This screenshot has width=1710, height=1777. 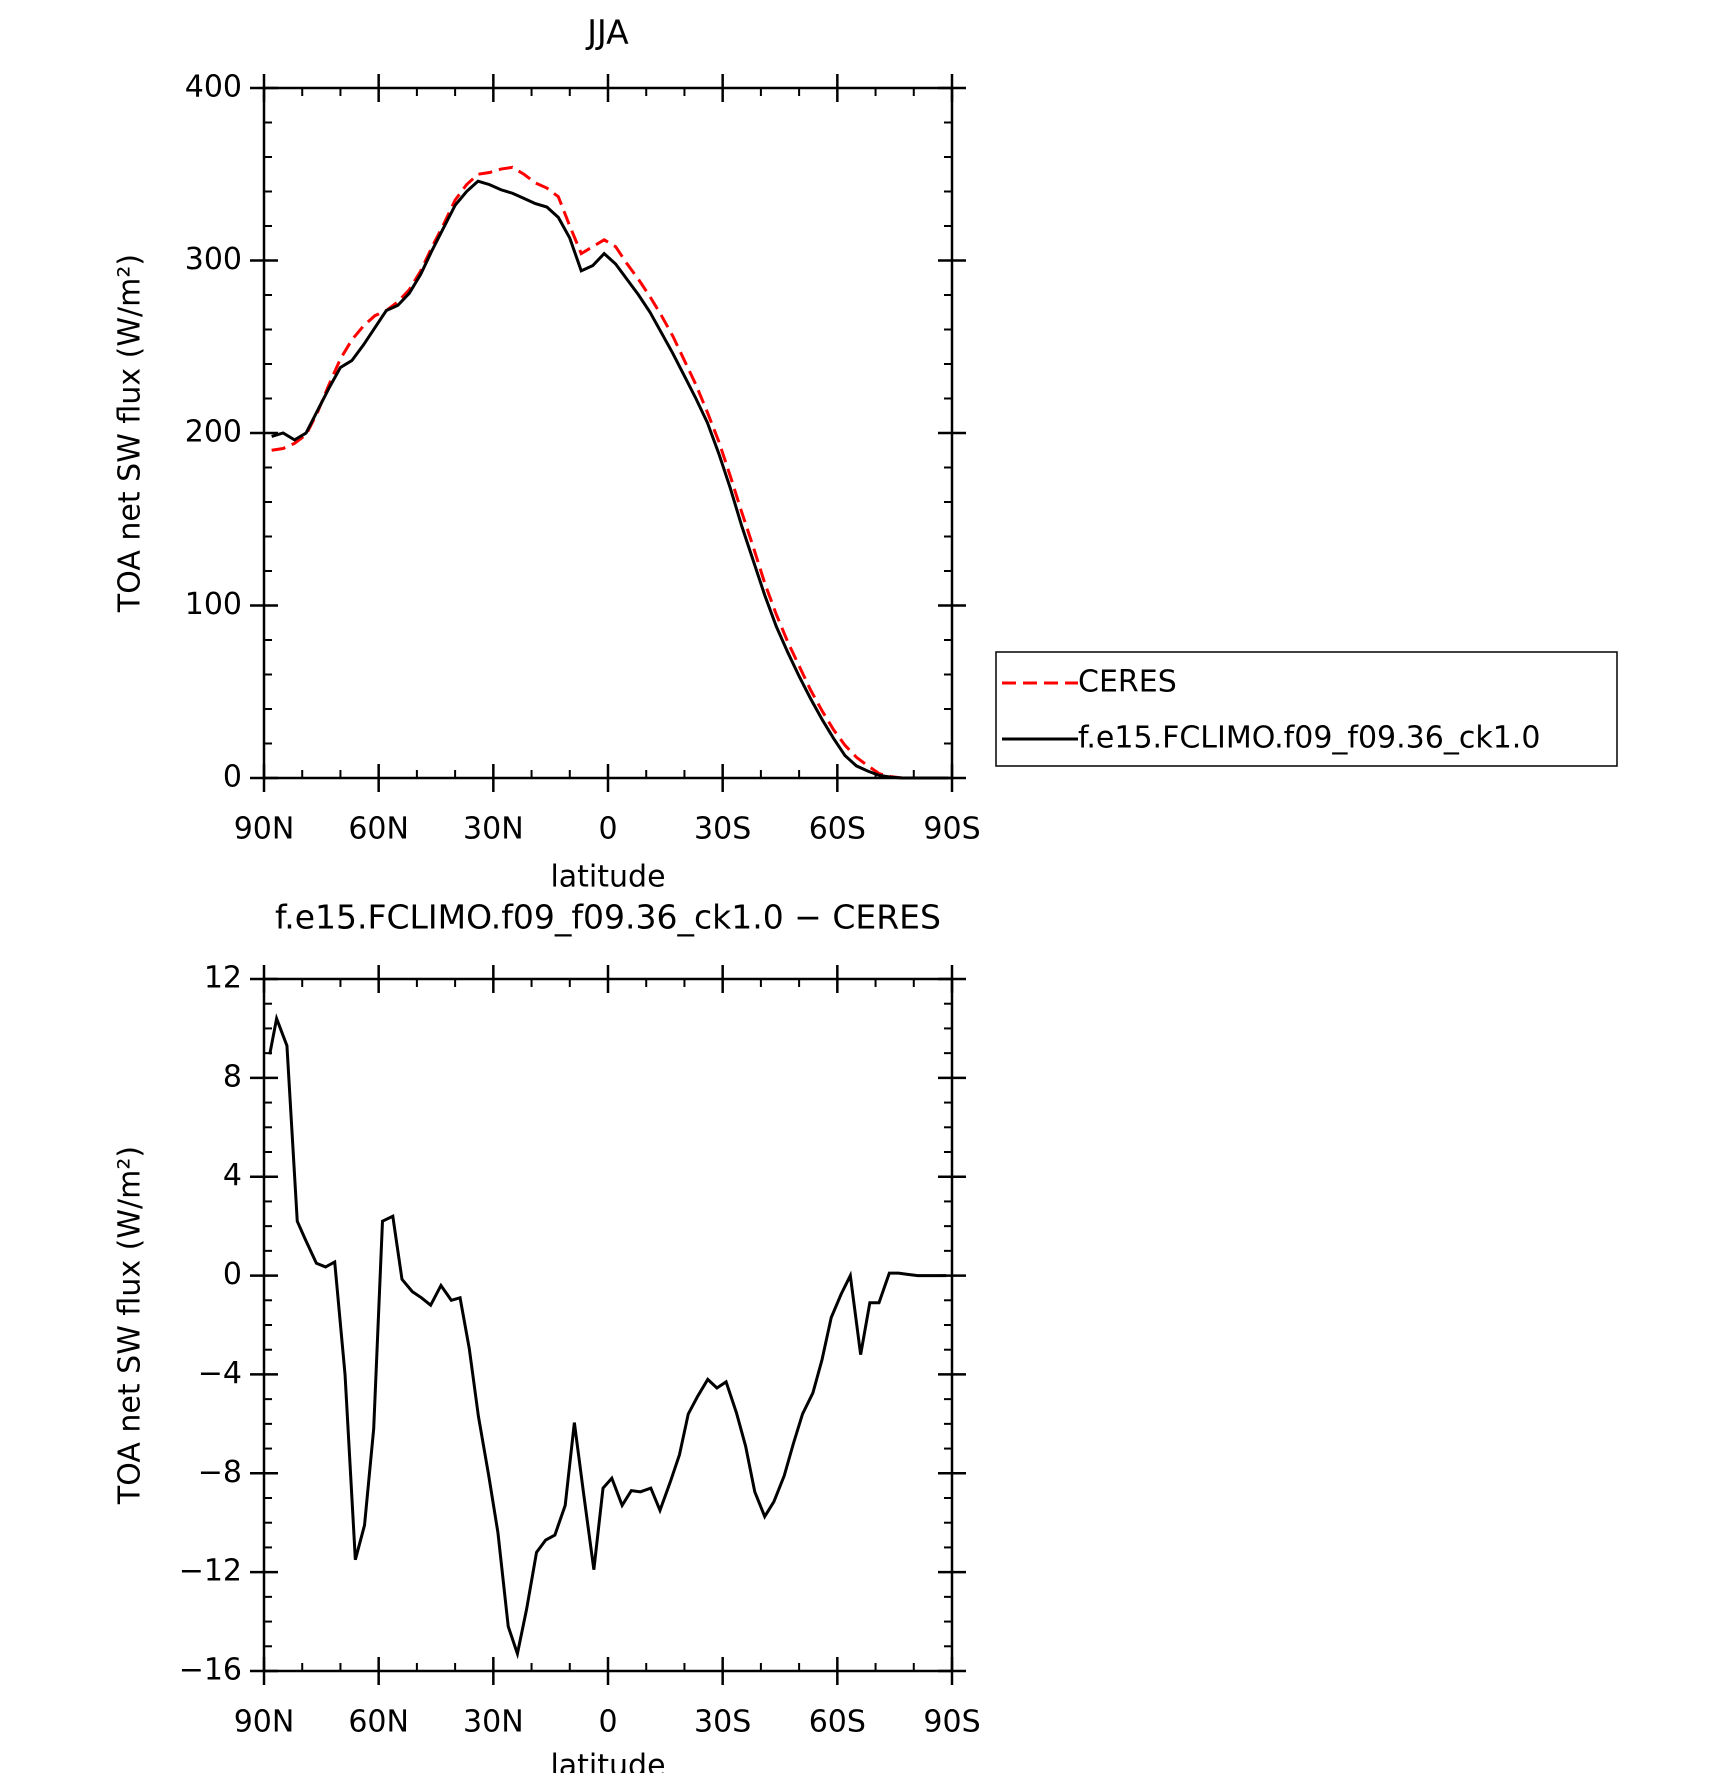 What do you see at coordinates (213, 604) in the screenshot?
I see `y-tick-label: 100` at bounding box center [213, 604].